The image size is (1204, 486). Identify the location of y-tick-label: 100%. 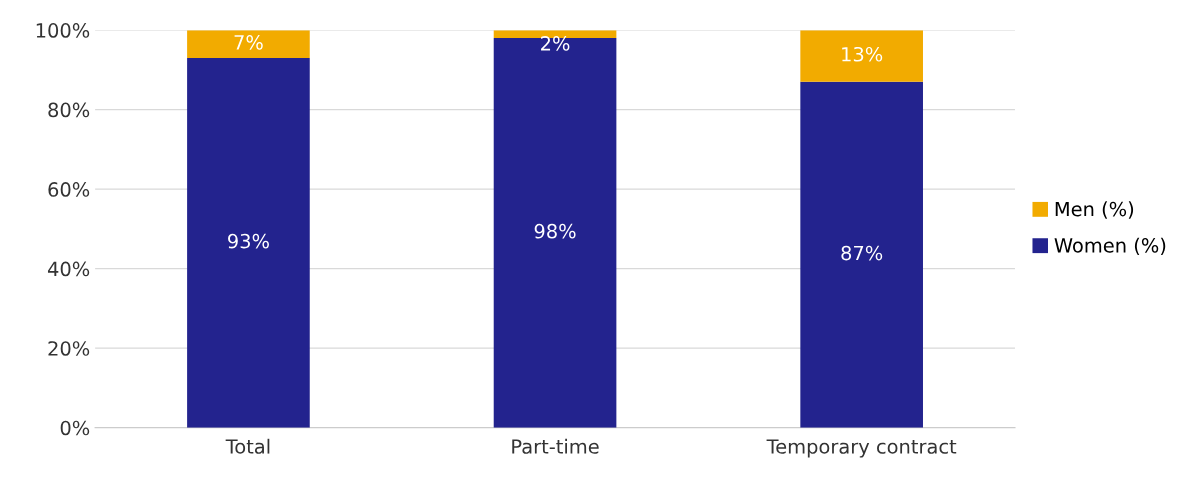
(63, 30).